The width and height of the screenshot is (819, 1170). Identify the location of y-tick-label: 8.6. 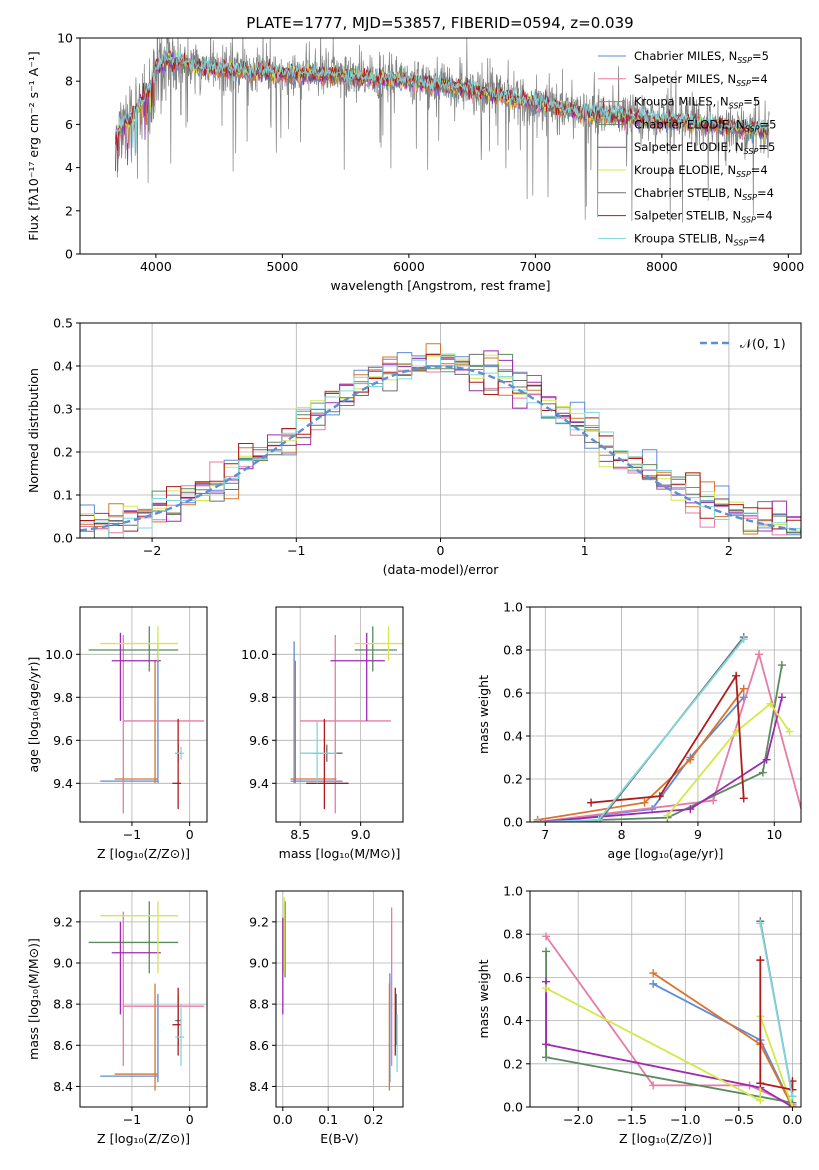
(63, 1045).